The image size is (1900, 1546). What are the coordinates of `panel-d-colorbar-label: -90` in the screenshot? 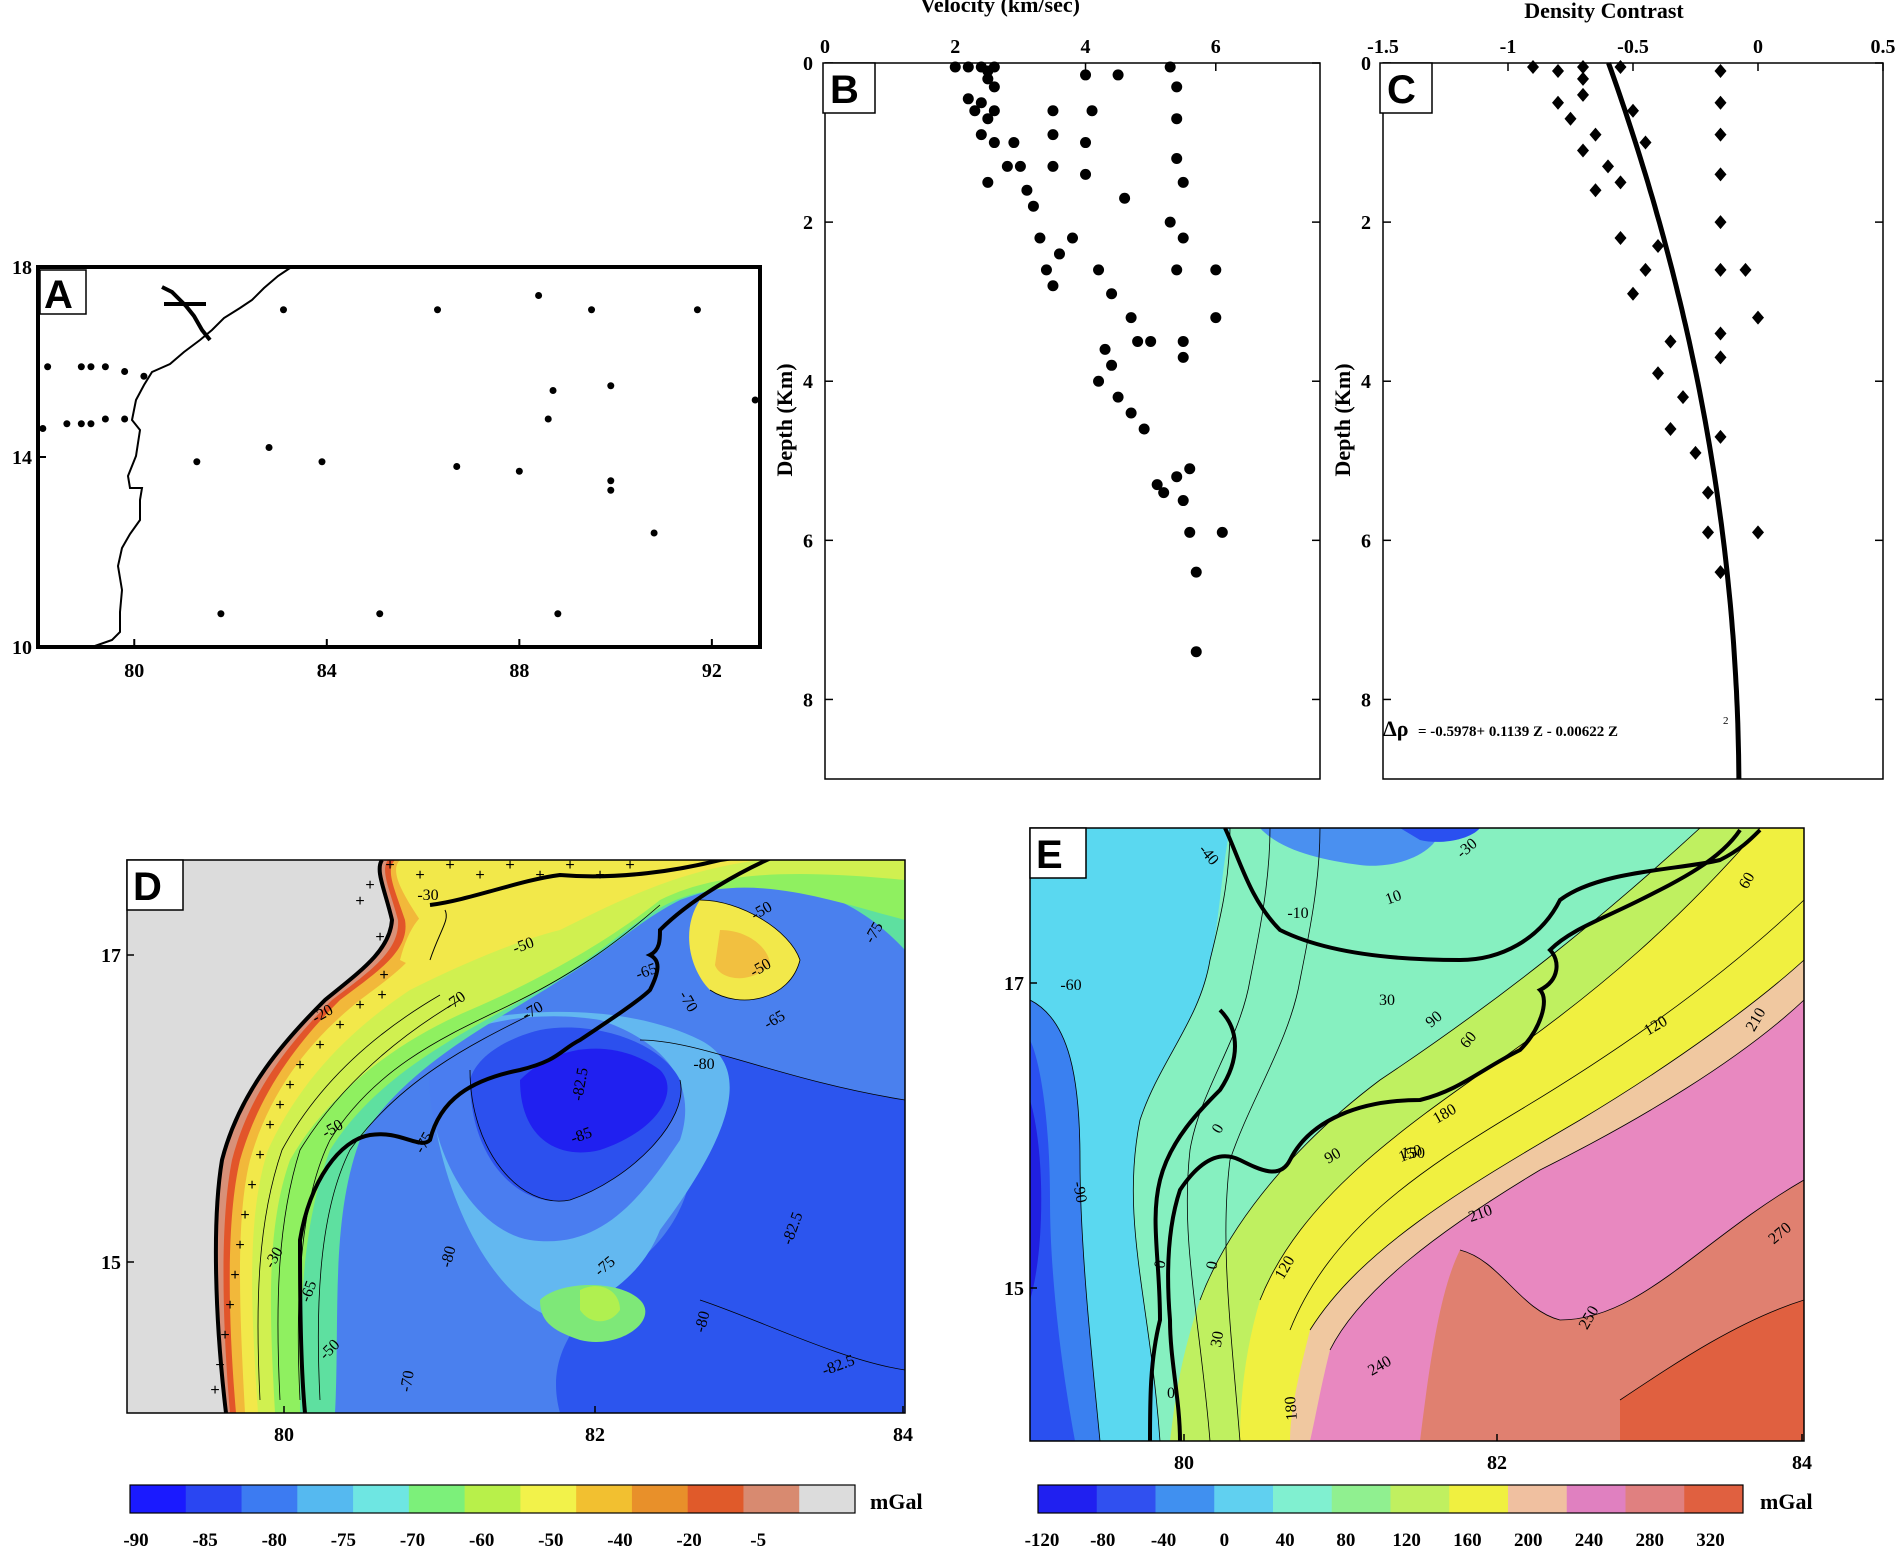 It's located at (135, 1538).